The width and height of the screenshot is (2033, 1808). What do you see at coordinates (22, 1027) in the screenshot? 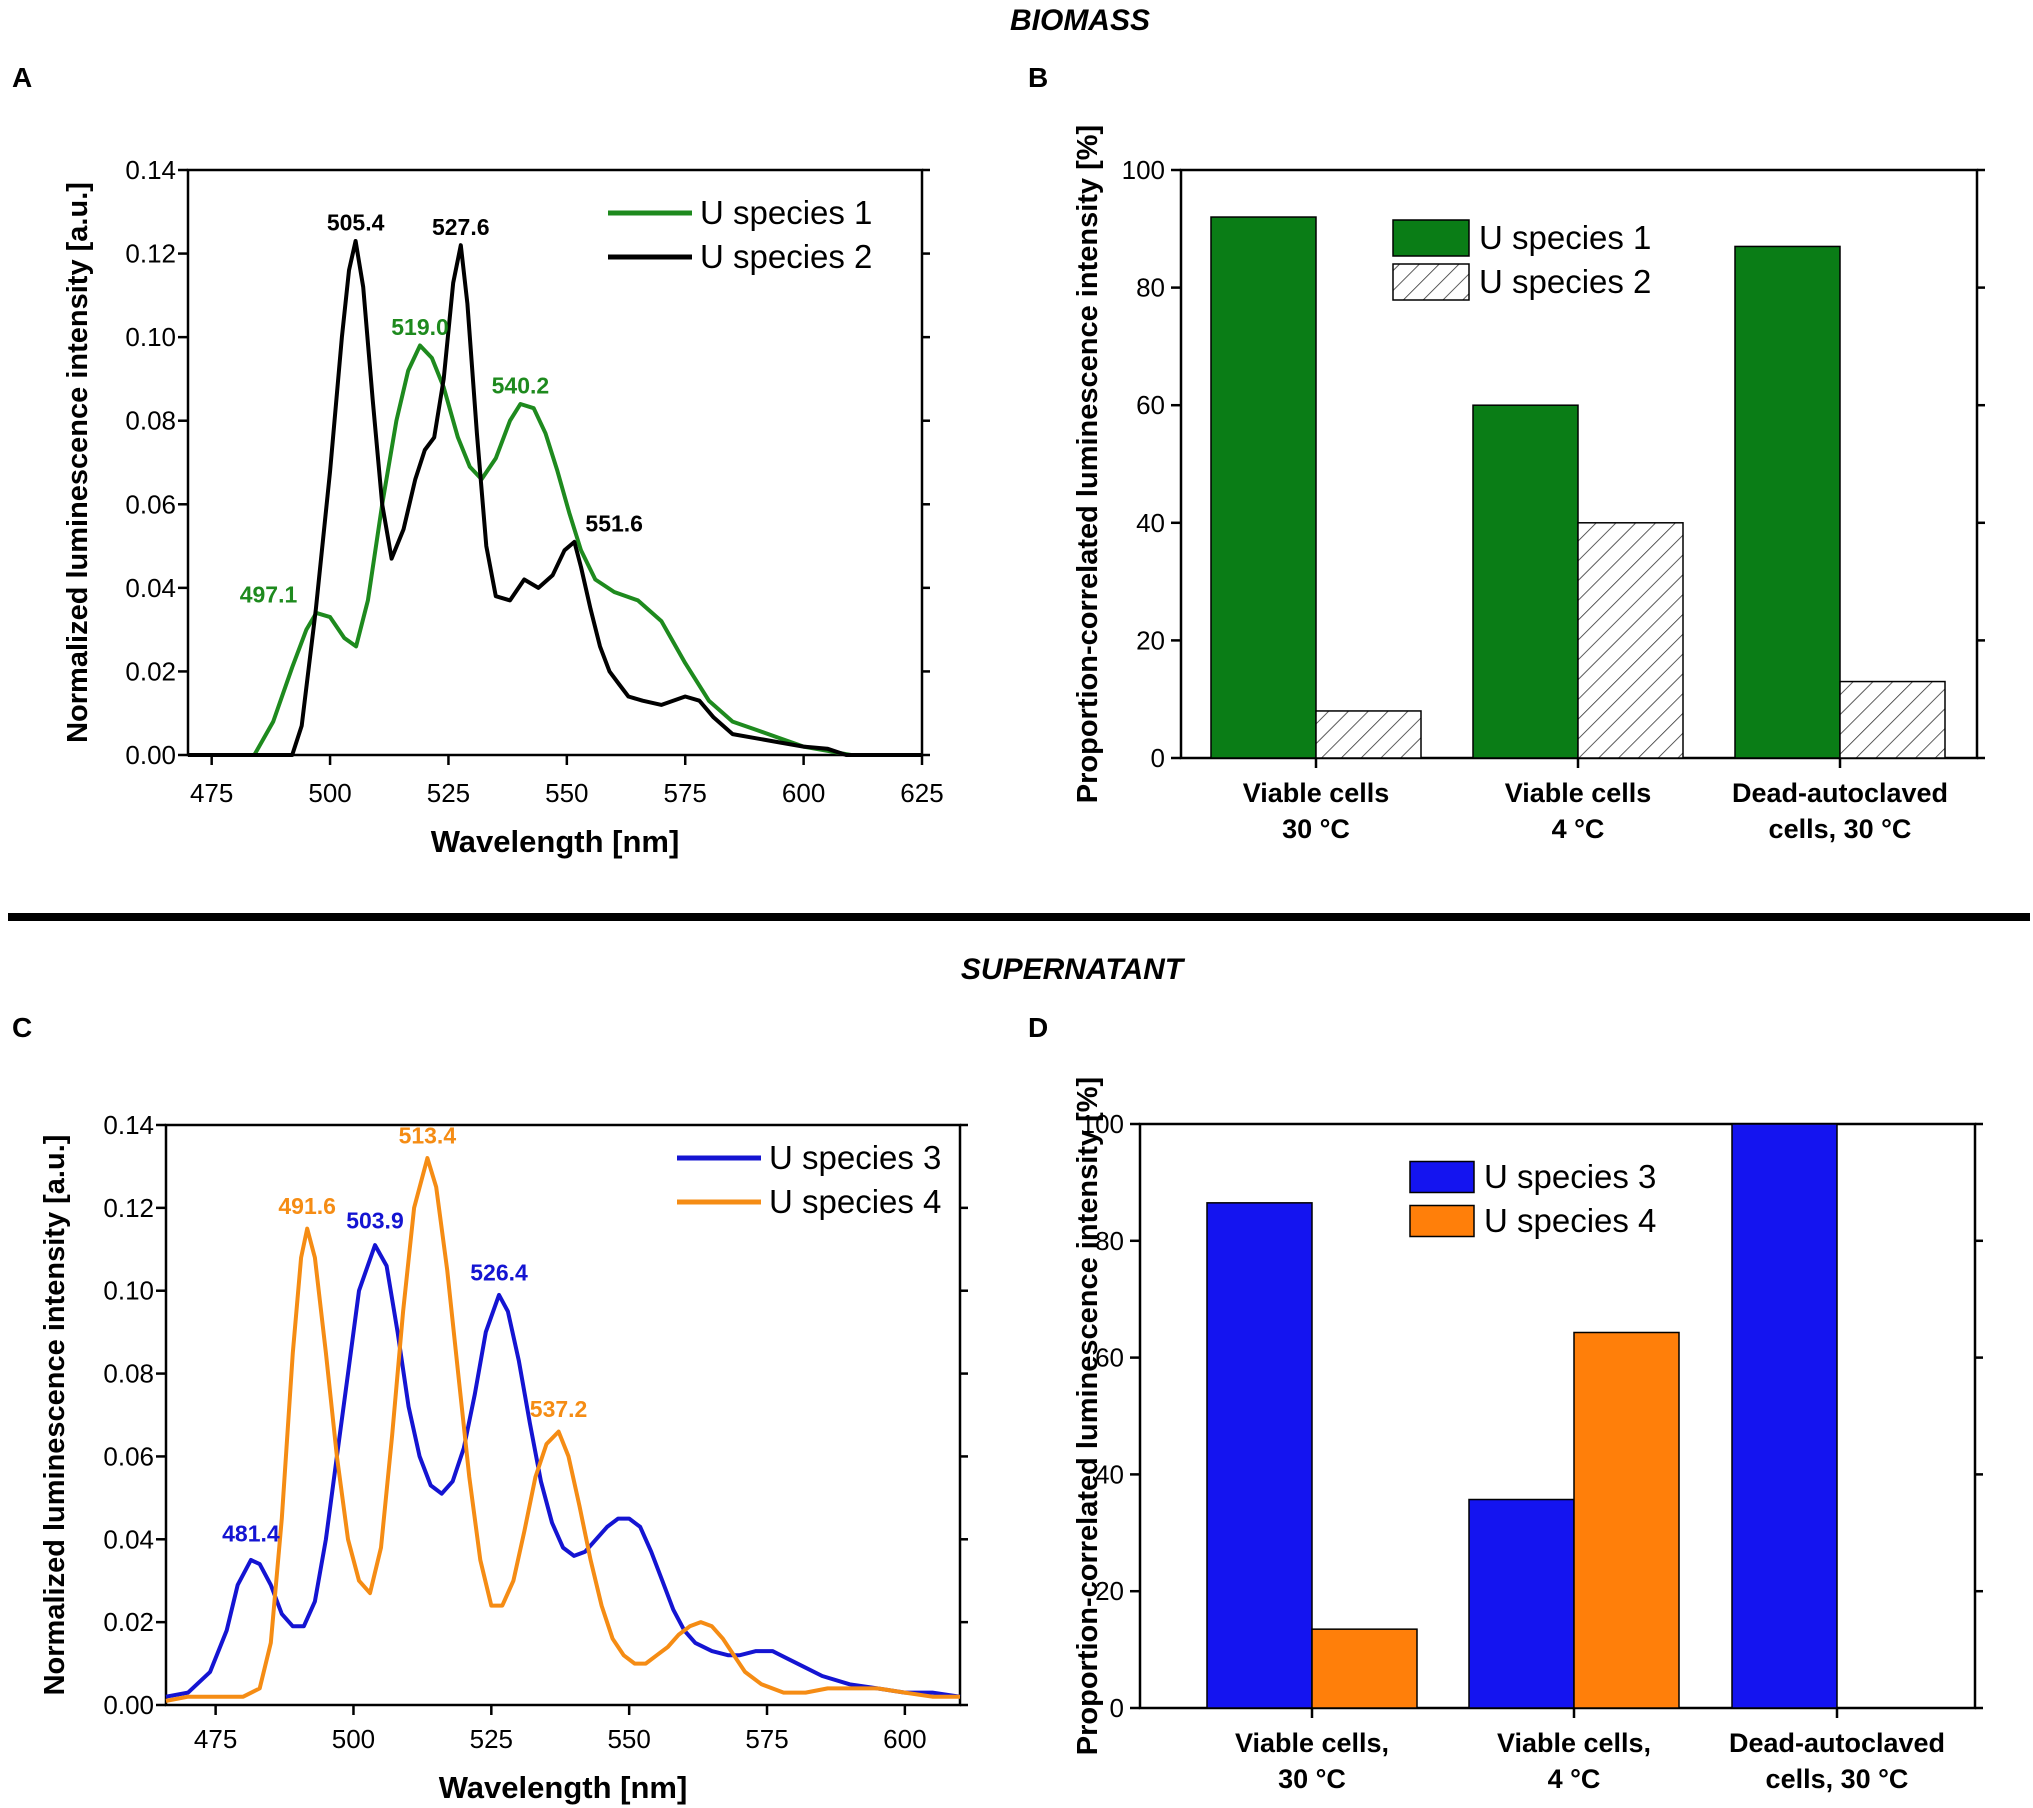
I see `panel-label-c: C` at bounding box center [22, 1027].